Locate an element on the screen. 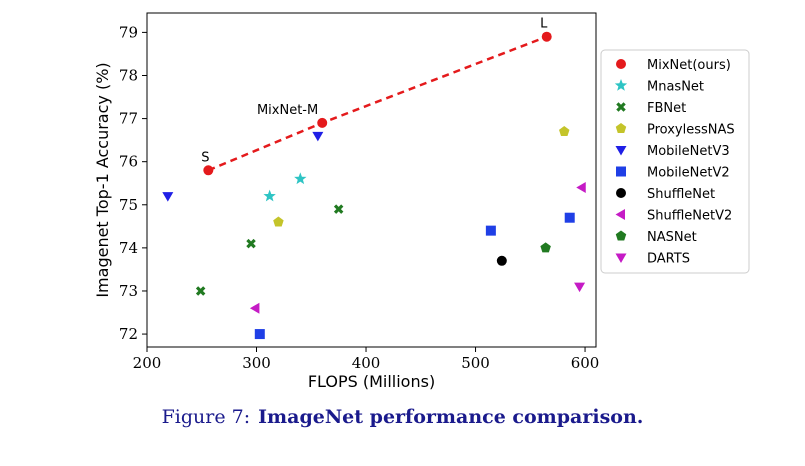 The width and height of the screenshot is (805, 466). legend-label-darts: DARTS is located at coordinates (668, 259).